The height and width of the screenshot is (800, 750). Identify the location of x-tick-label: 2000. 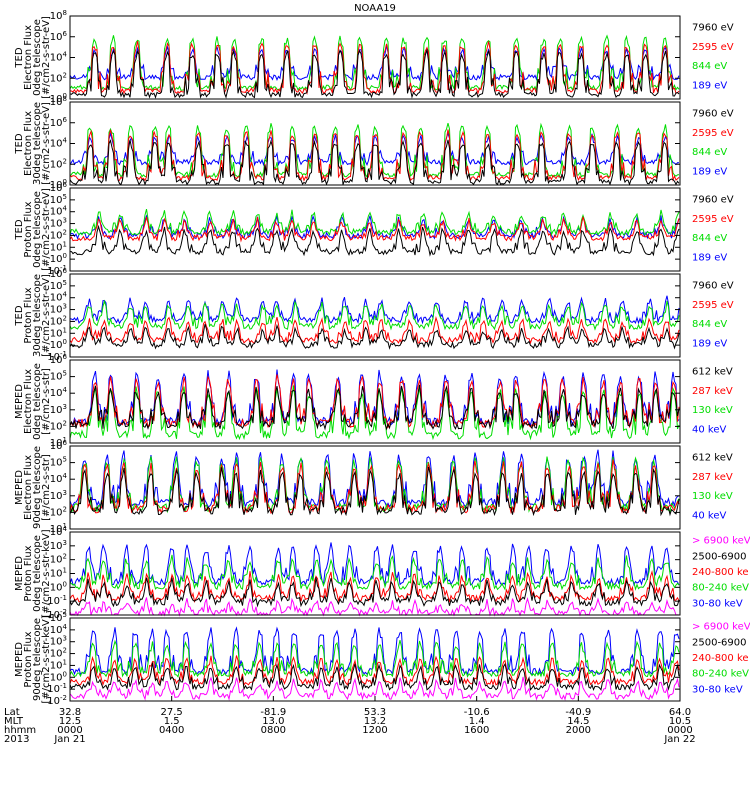
(578, 730).